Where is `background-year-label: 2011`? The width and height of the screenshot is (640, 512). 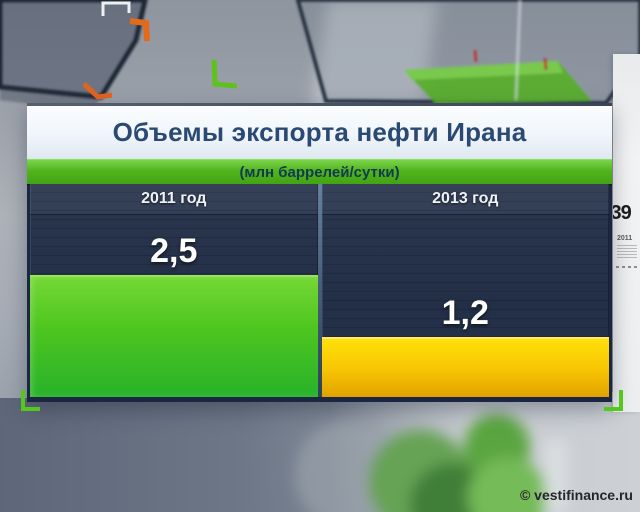 background-year-label: 2011 is located at coordinates (625, 238).